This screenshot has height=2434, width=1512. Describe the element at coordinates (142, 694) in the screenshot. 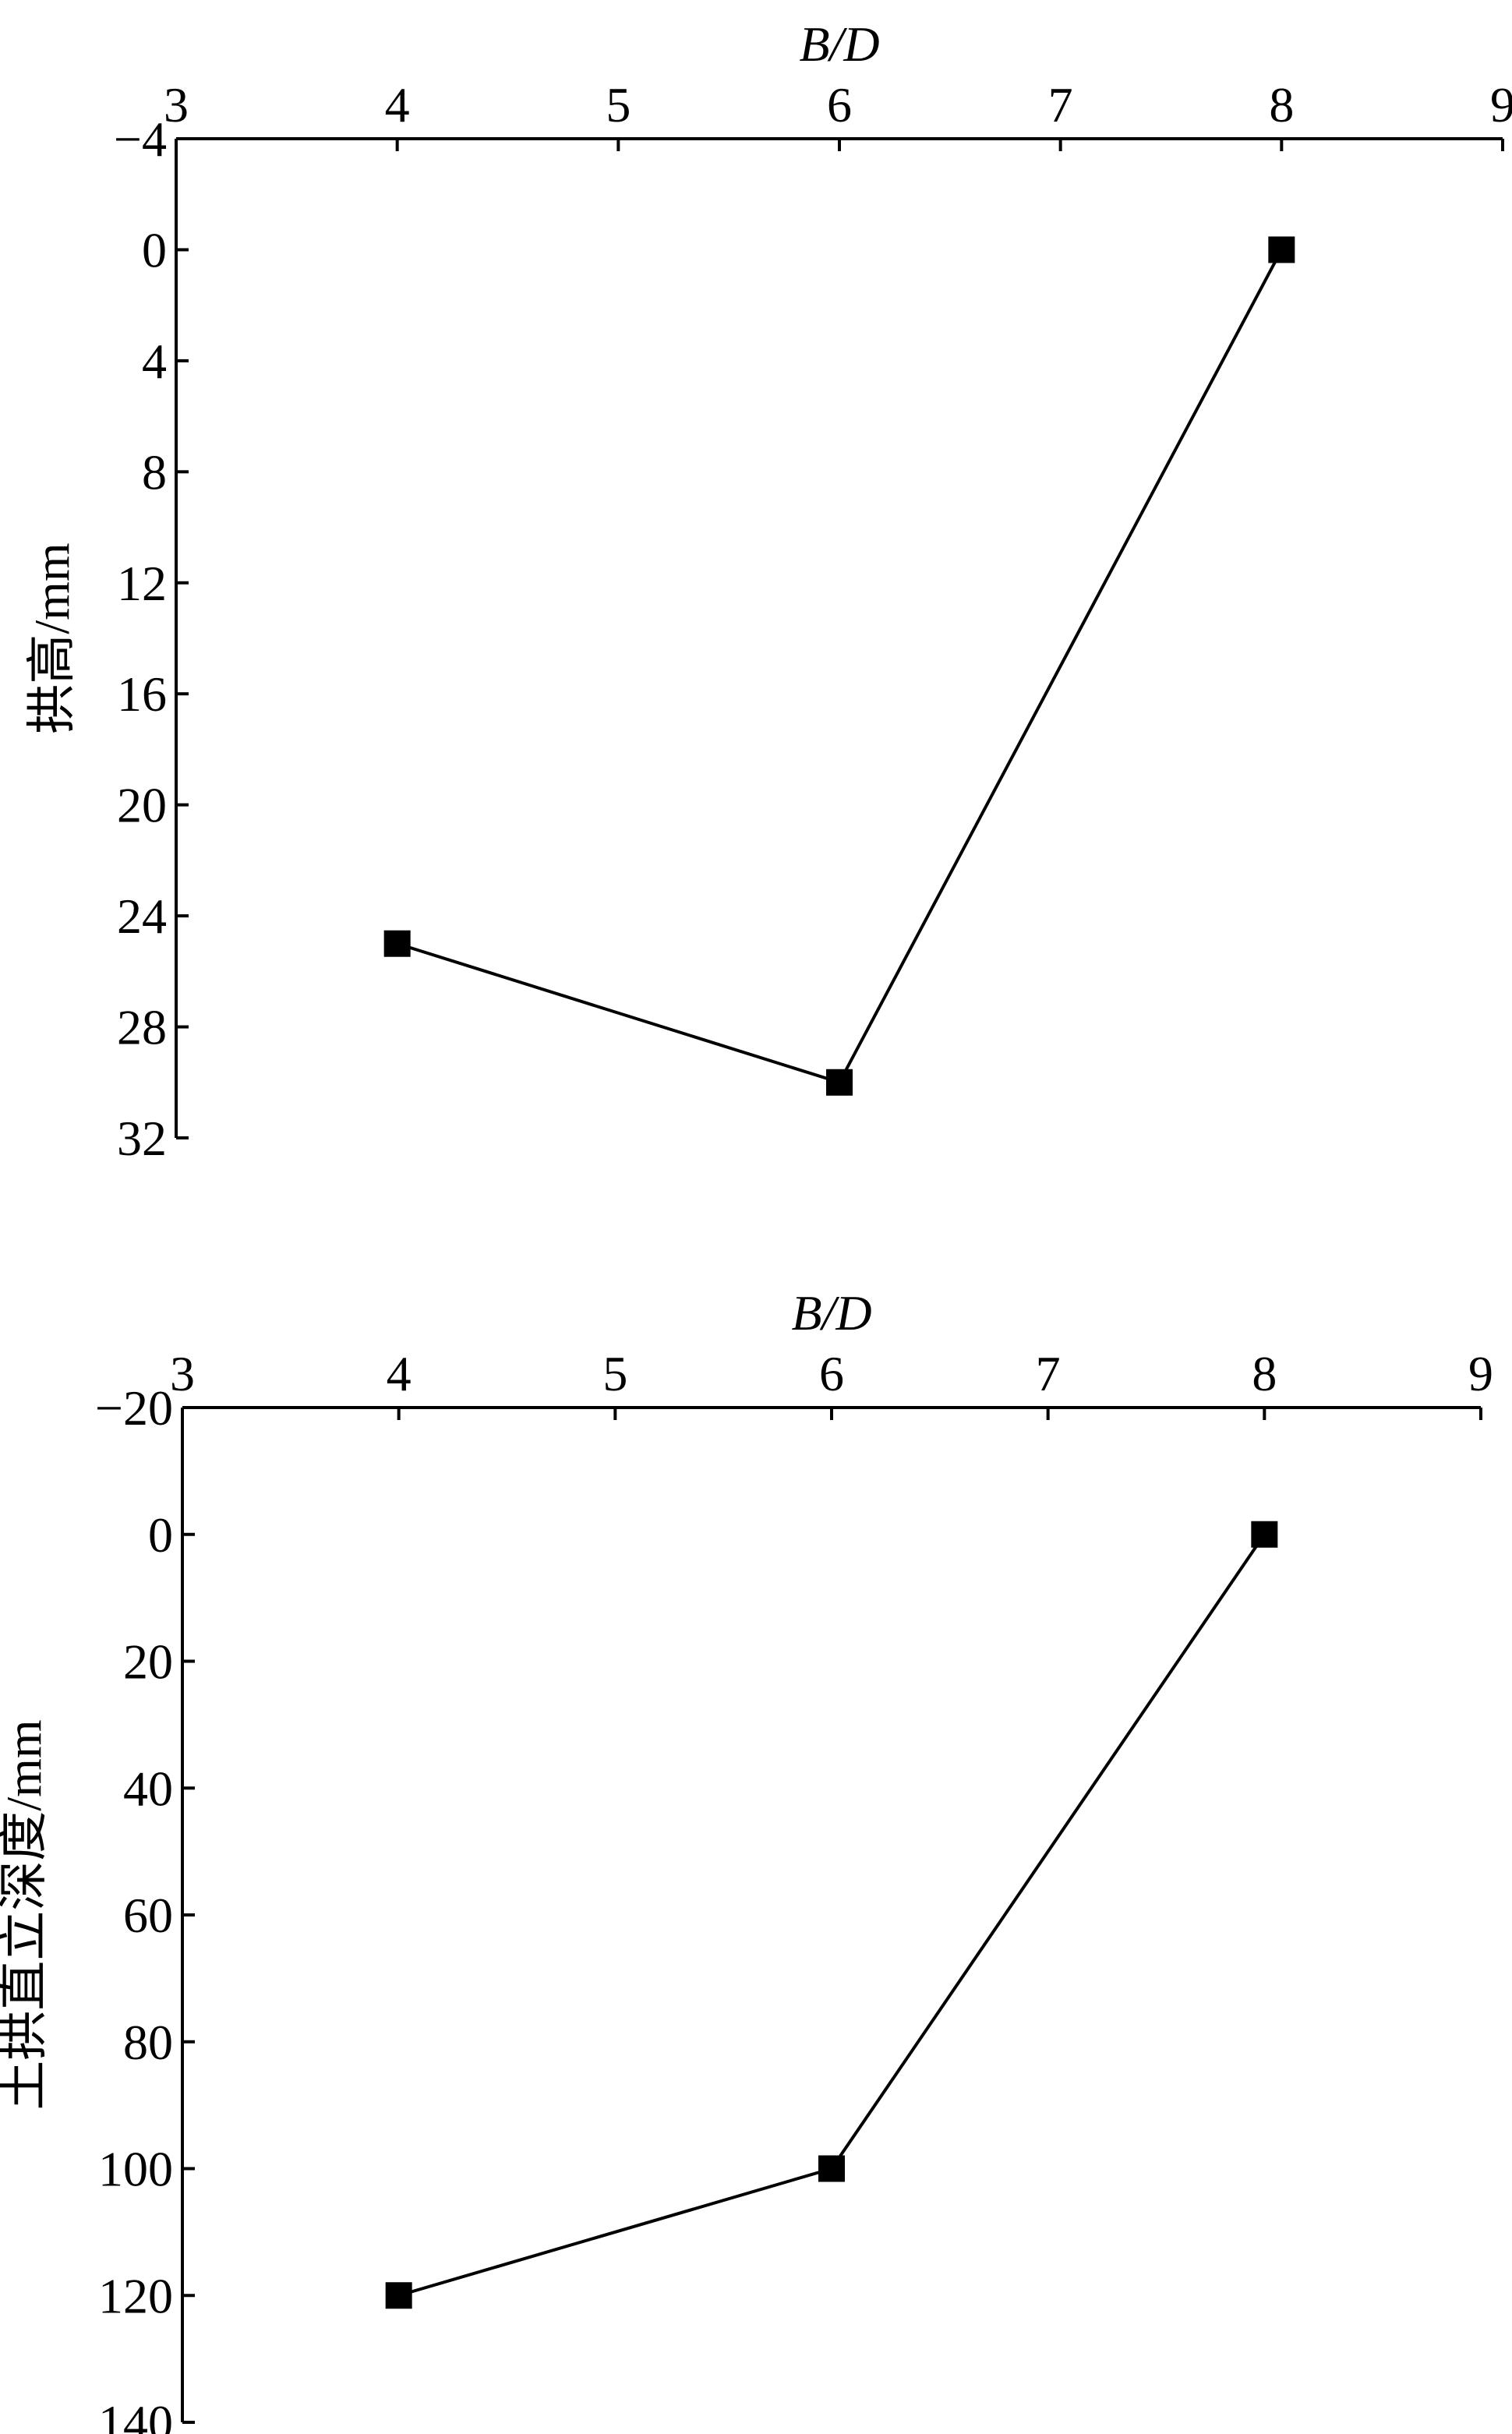

I see `y-tick-label: 16` at that location.